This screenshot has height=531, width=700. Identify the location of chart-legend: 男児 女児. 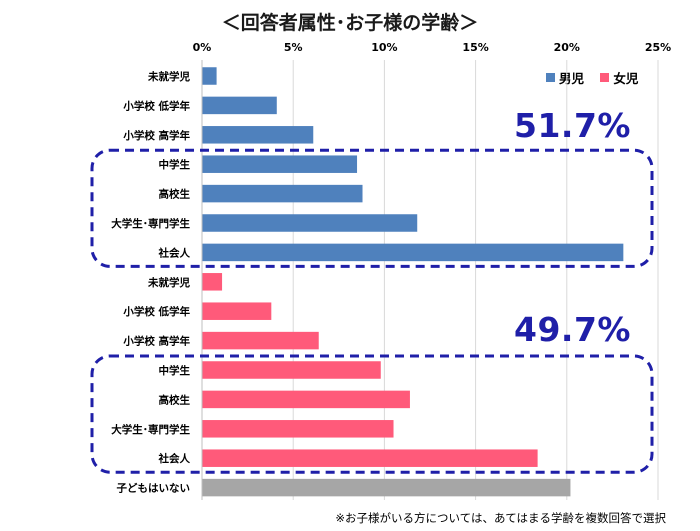
(598, 77).